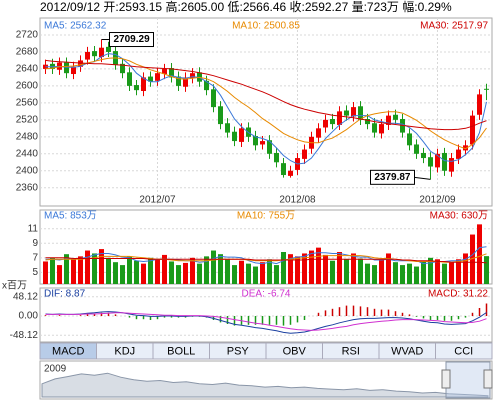 The height and width of the screenshot is (402, 497). Describe the element at coordinates (33, 228) in the screenshot. I see `y-tick-label: 11` at that location.